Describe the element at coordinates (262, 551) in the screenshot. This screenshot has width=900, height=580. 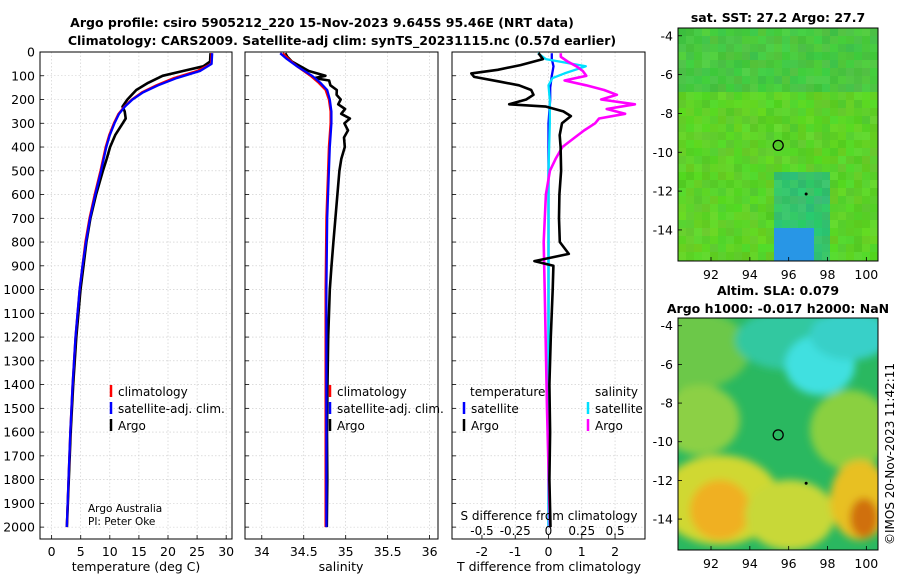
I see `x-tick-label: 34` at that location.